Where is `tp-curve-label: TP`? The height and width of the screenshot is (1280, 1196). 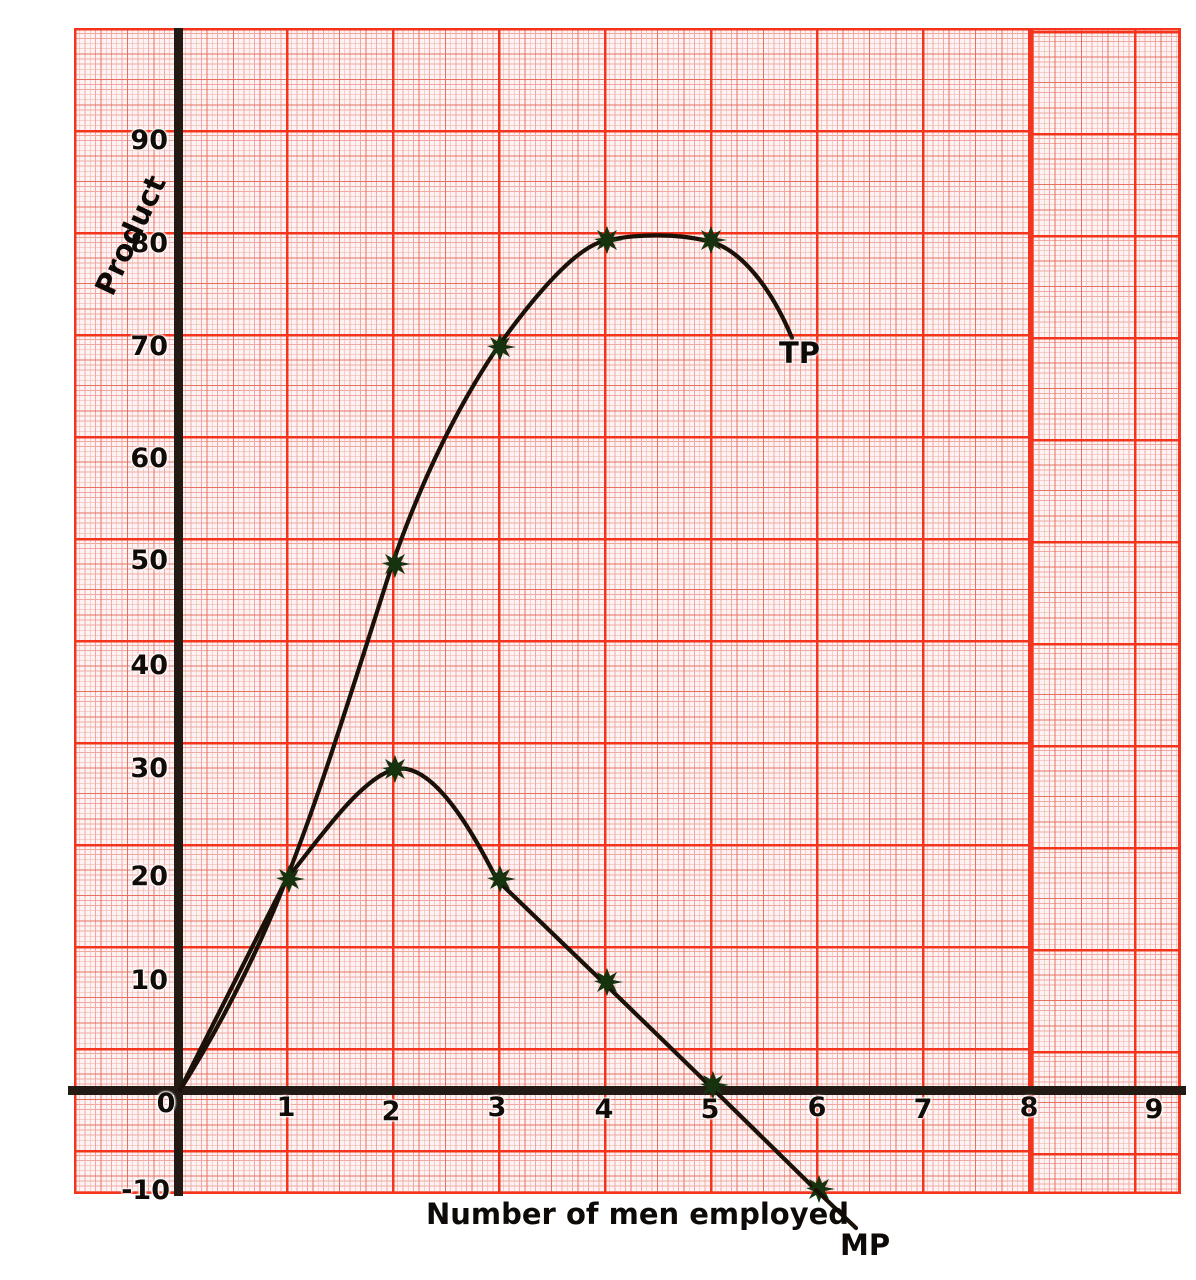
tp-curve-label: TP is located at coordinates (800, 353).